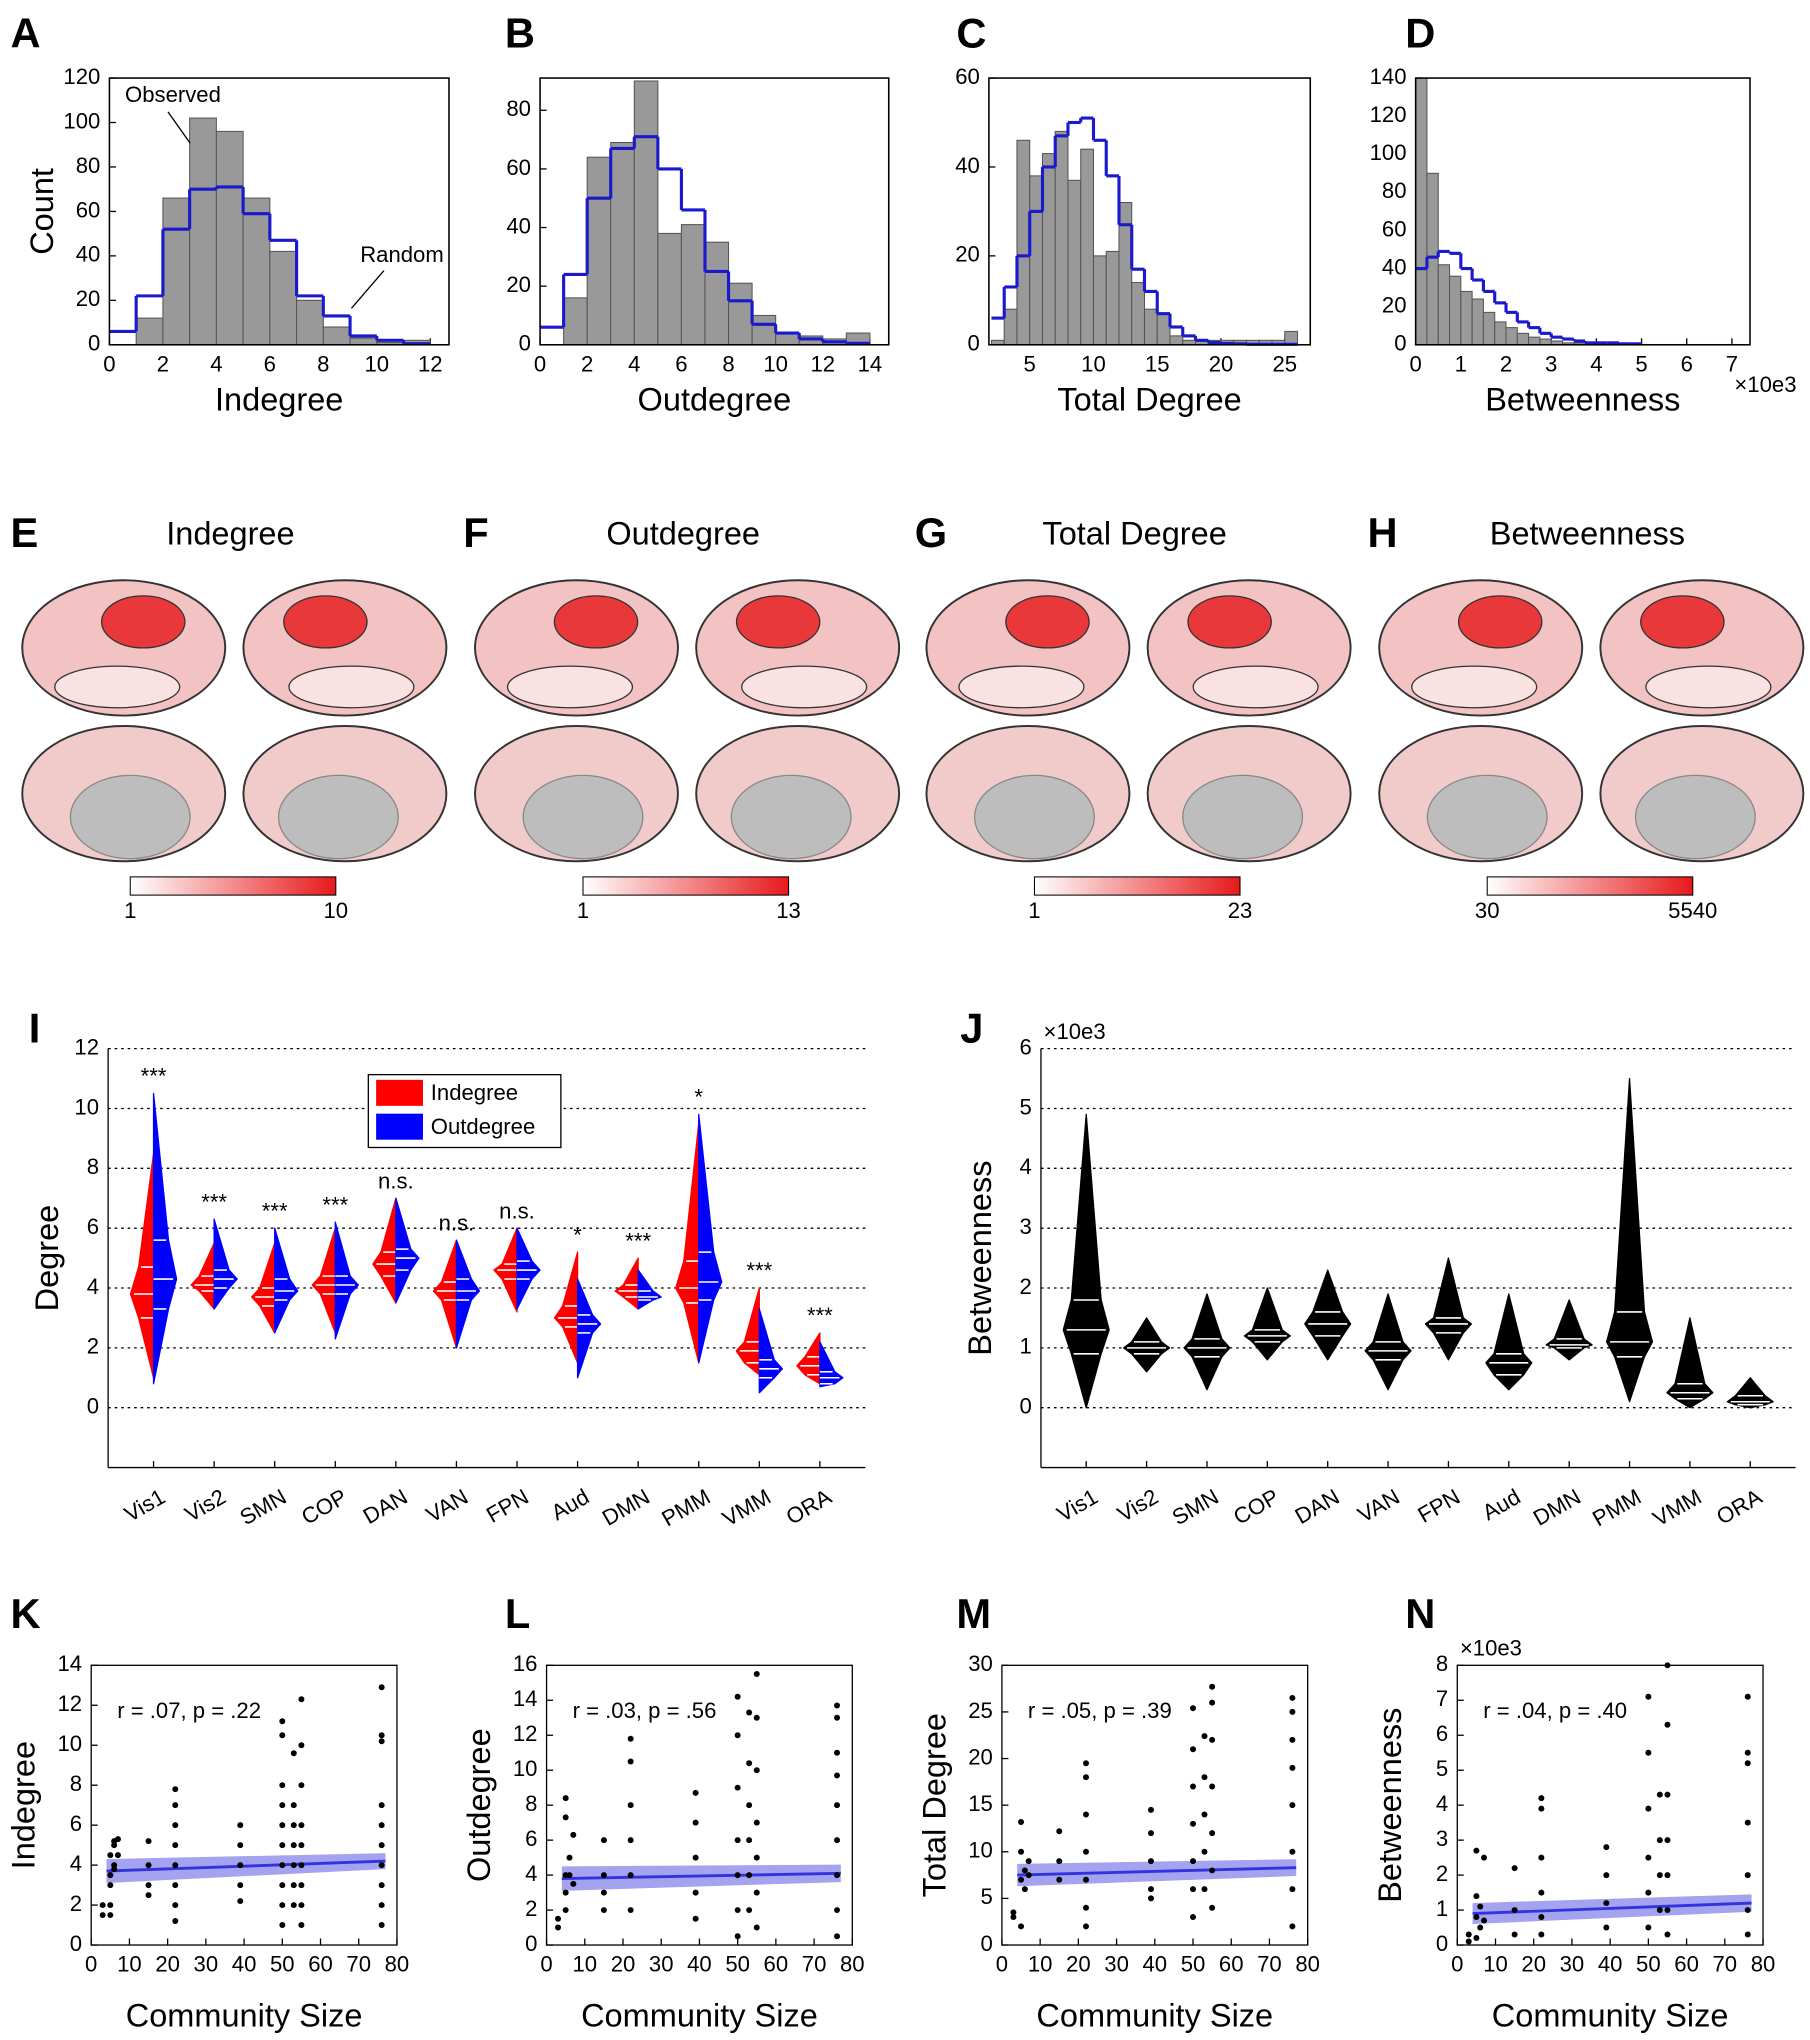 This screenshot has width=1810, height=2040. Describe the element at coordinates (475, 532) in the screenshot. I see `panel-letter: F` at that location.